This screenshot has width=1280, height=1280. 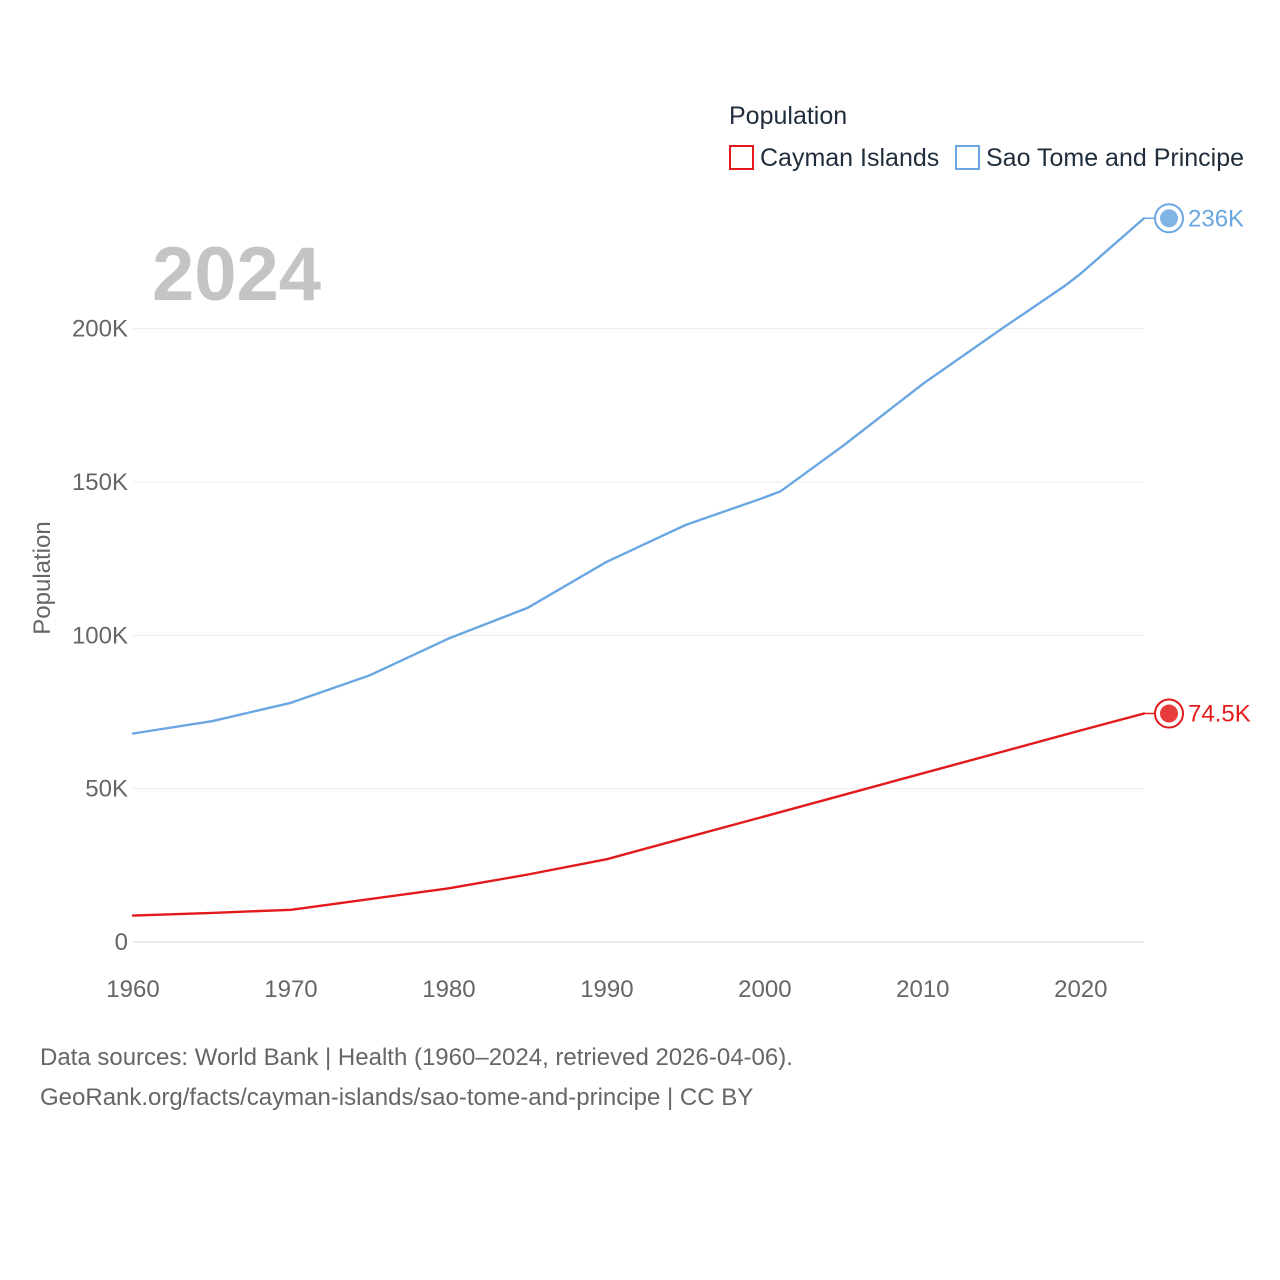 I want to click on x-tick-label: 2010, so click(x=922, y=989).